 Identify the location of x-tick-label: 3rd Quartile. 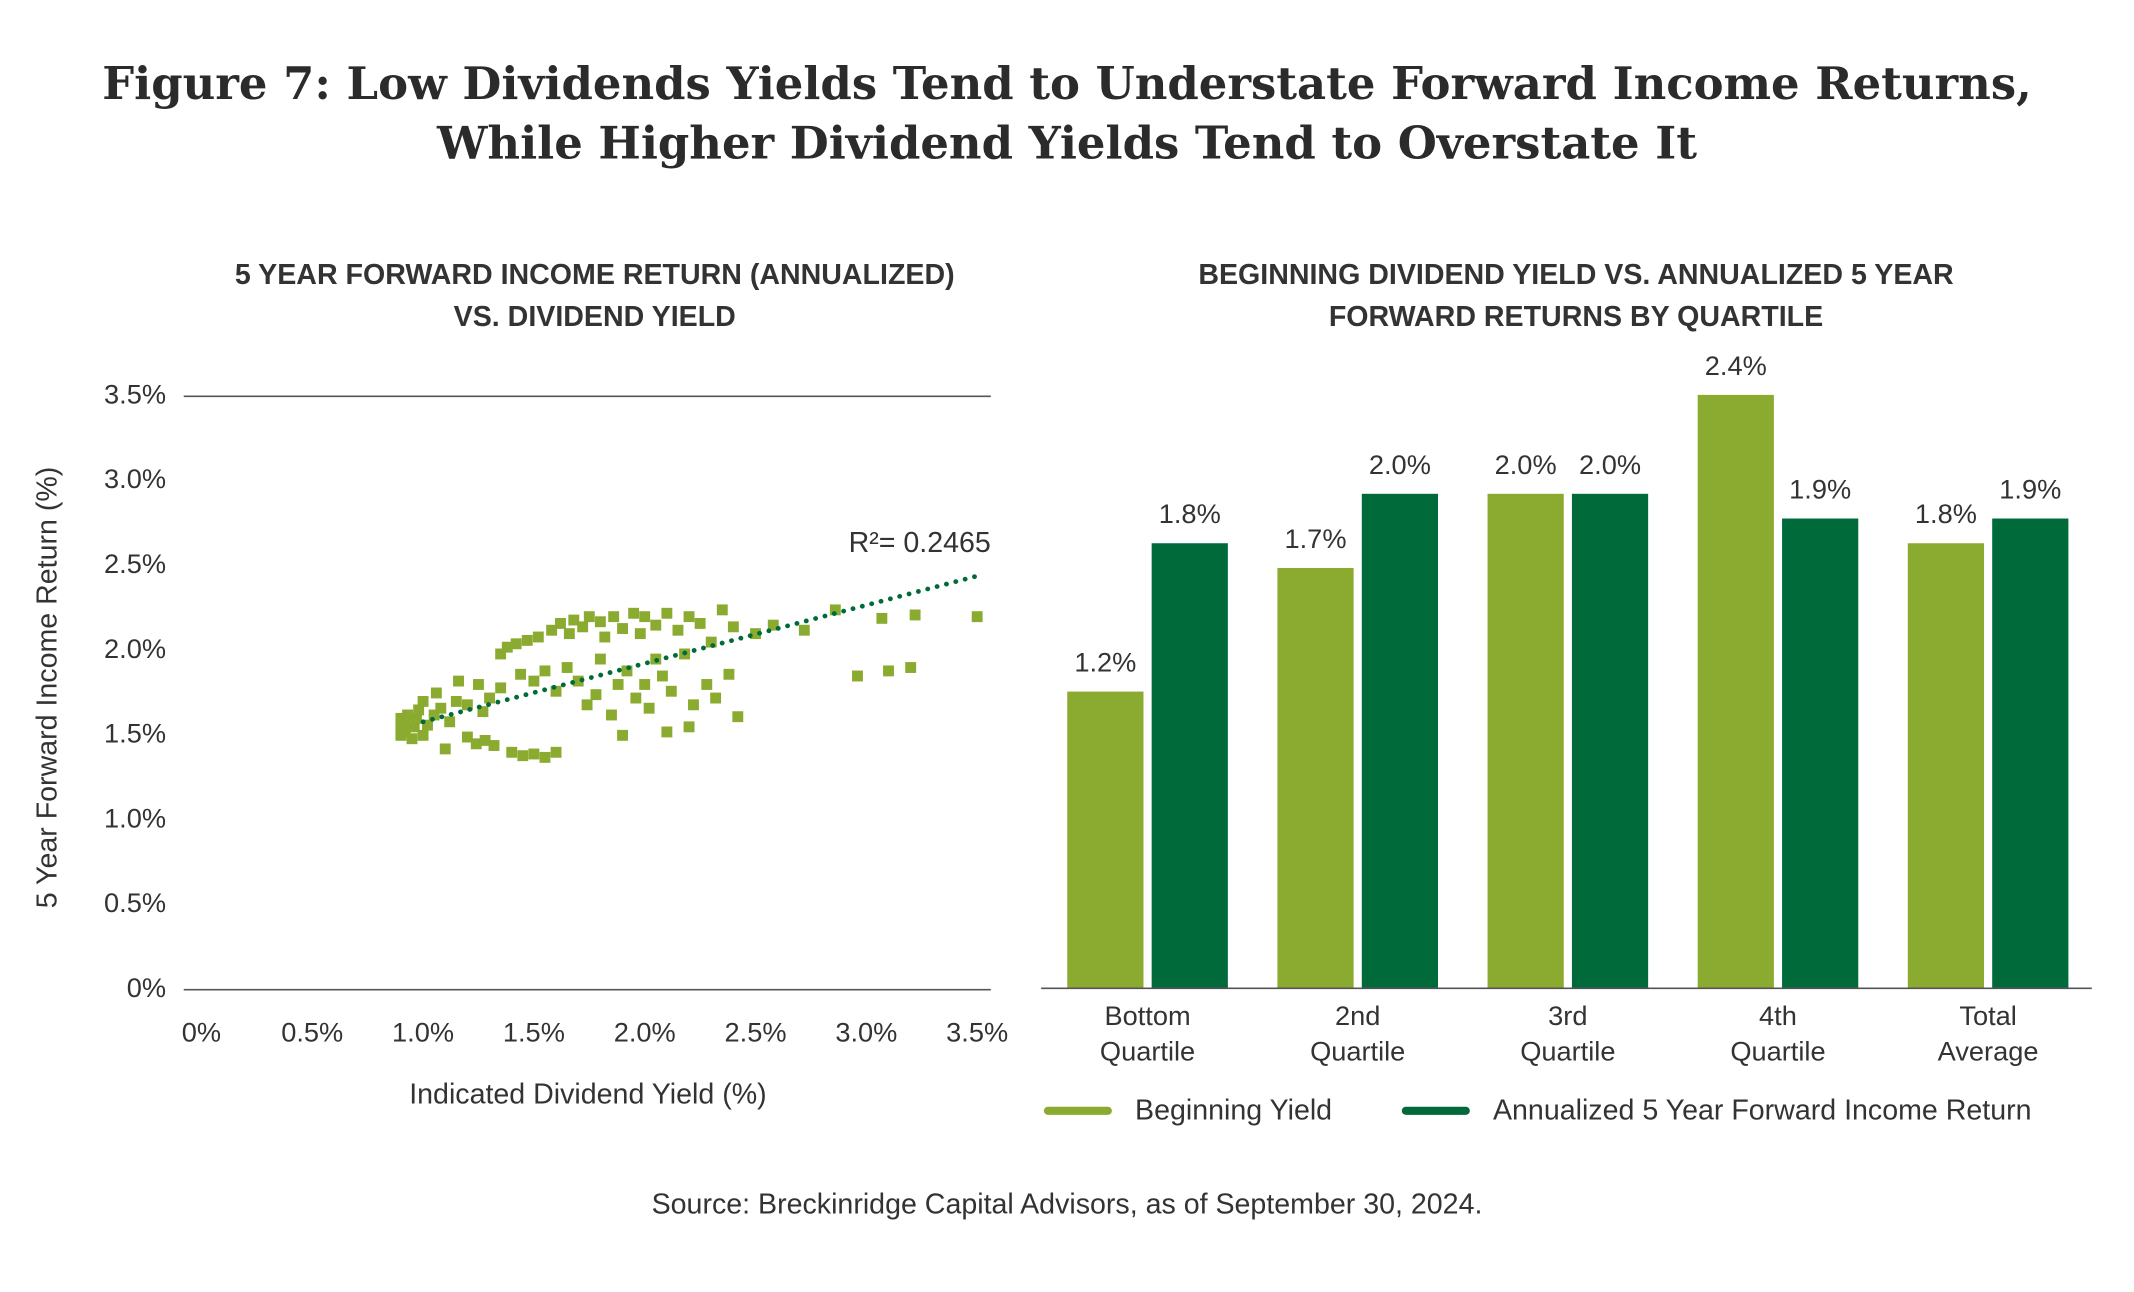
(1567, 1033).